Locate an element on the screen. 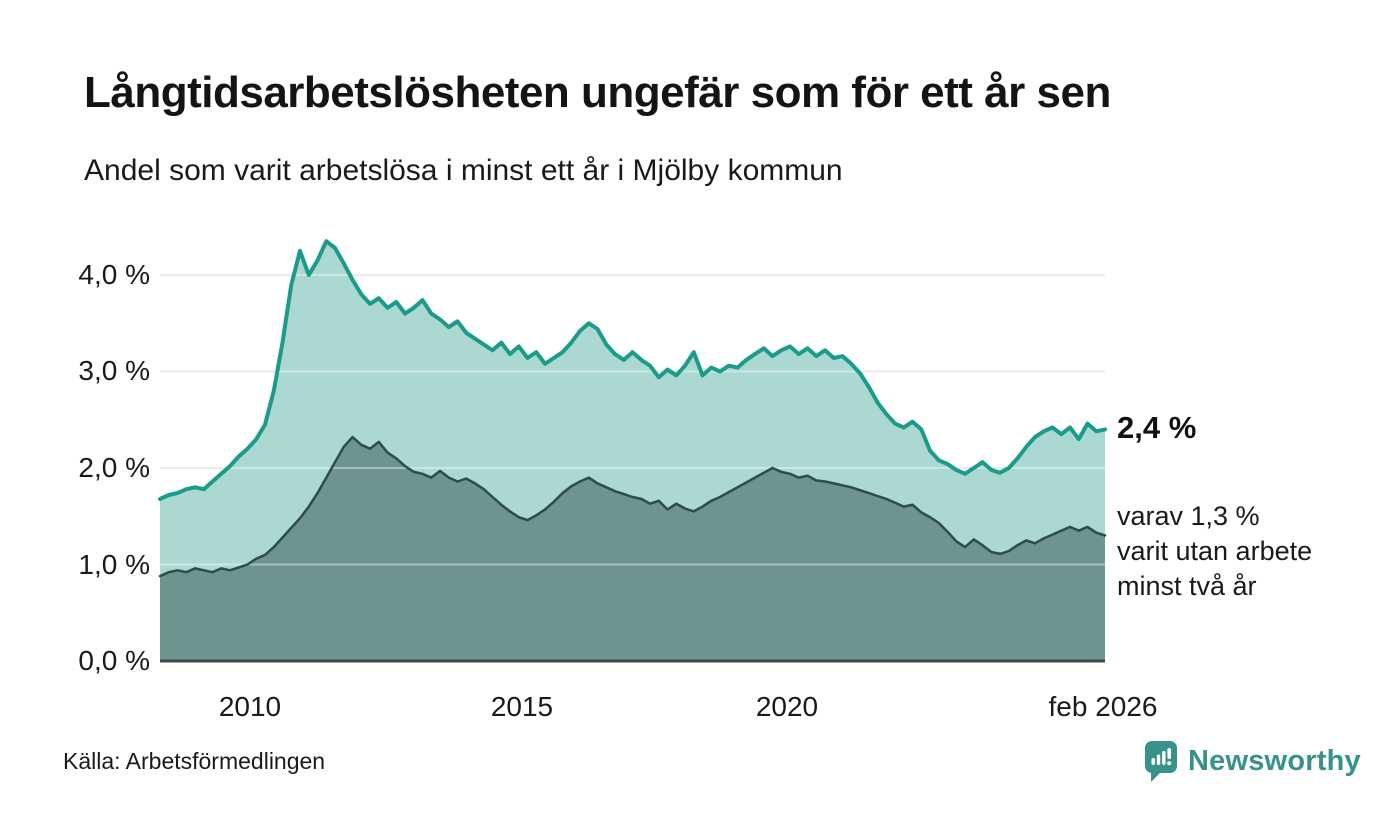  newsworthy-logo: Newsworthy is located at coordinates (1252, 761).